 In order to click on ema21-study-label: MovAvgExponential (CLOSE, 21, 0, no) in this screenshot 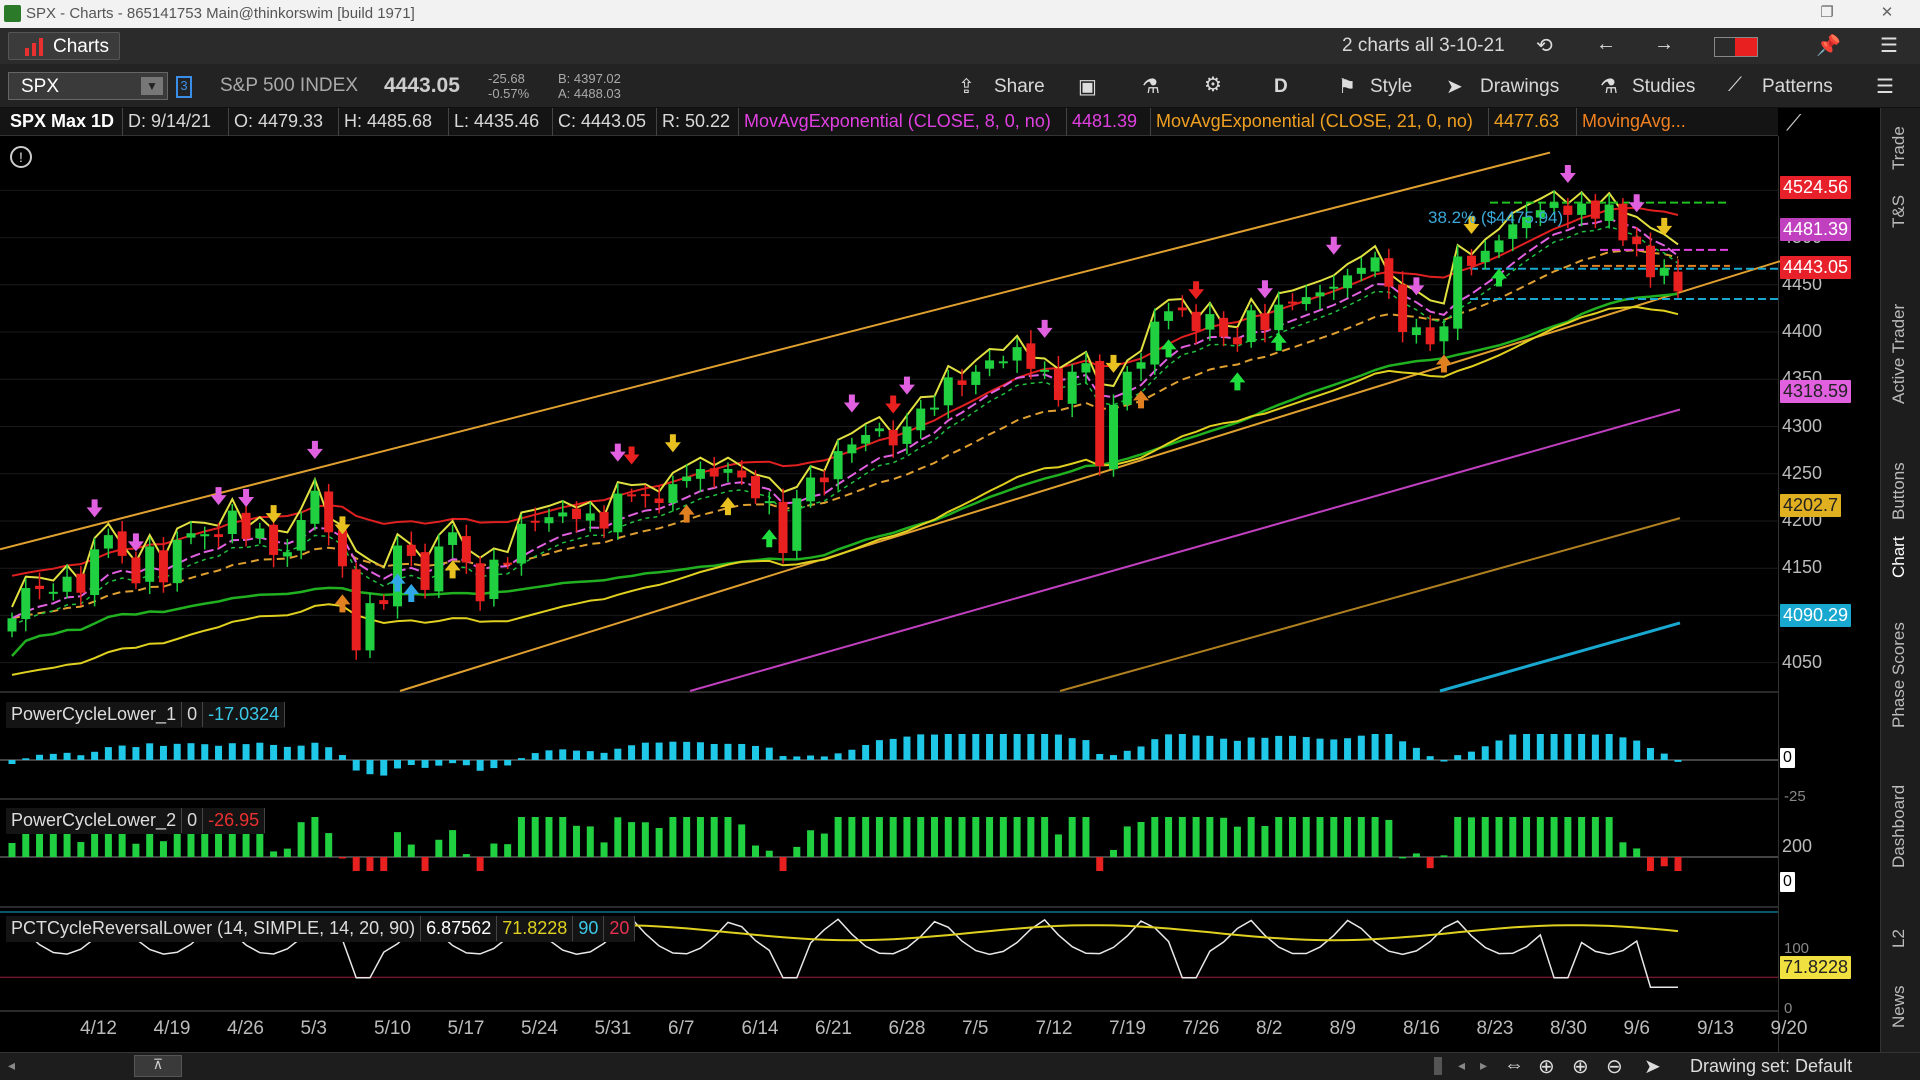, I will do `click(1314, 121)`.